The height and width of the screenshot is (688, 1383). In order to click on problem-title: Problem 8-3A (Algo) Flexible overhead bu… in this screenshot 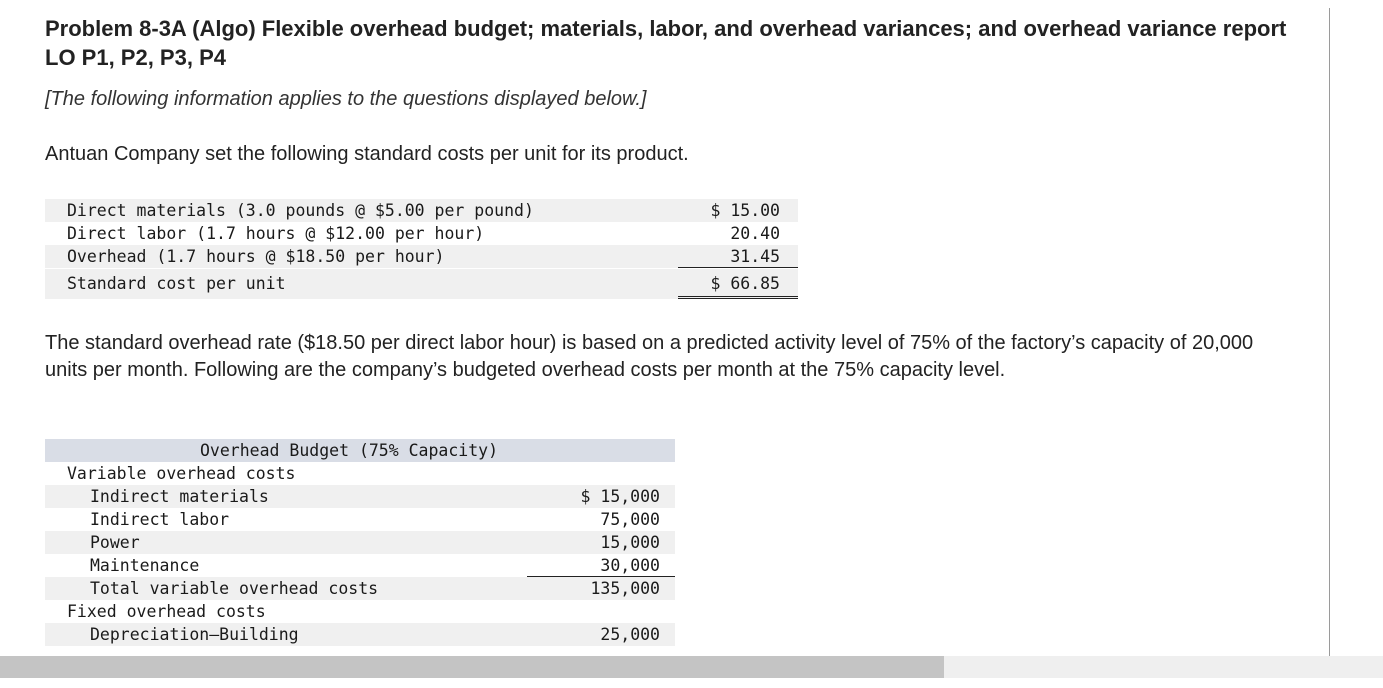, I will do `click(666, 43)`.